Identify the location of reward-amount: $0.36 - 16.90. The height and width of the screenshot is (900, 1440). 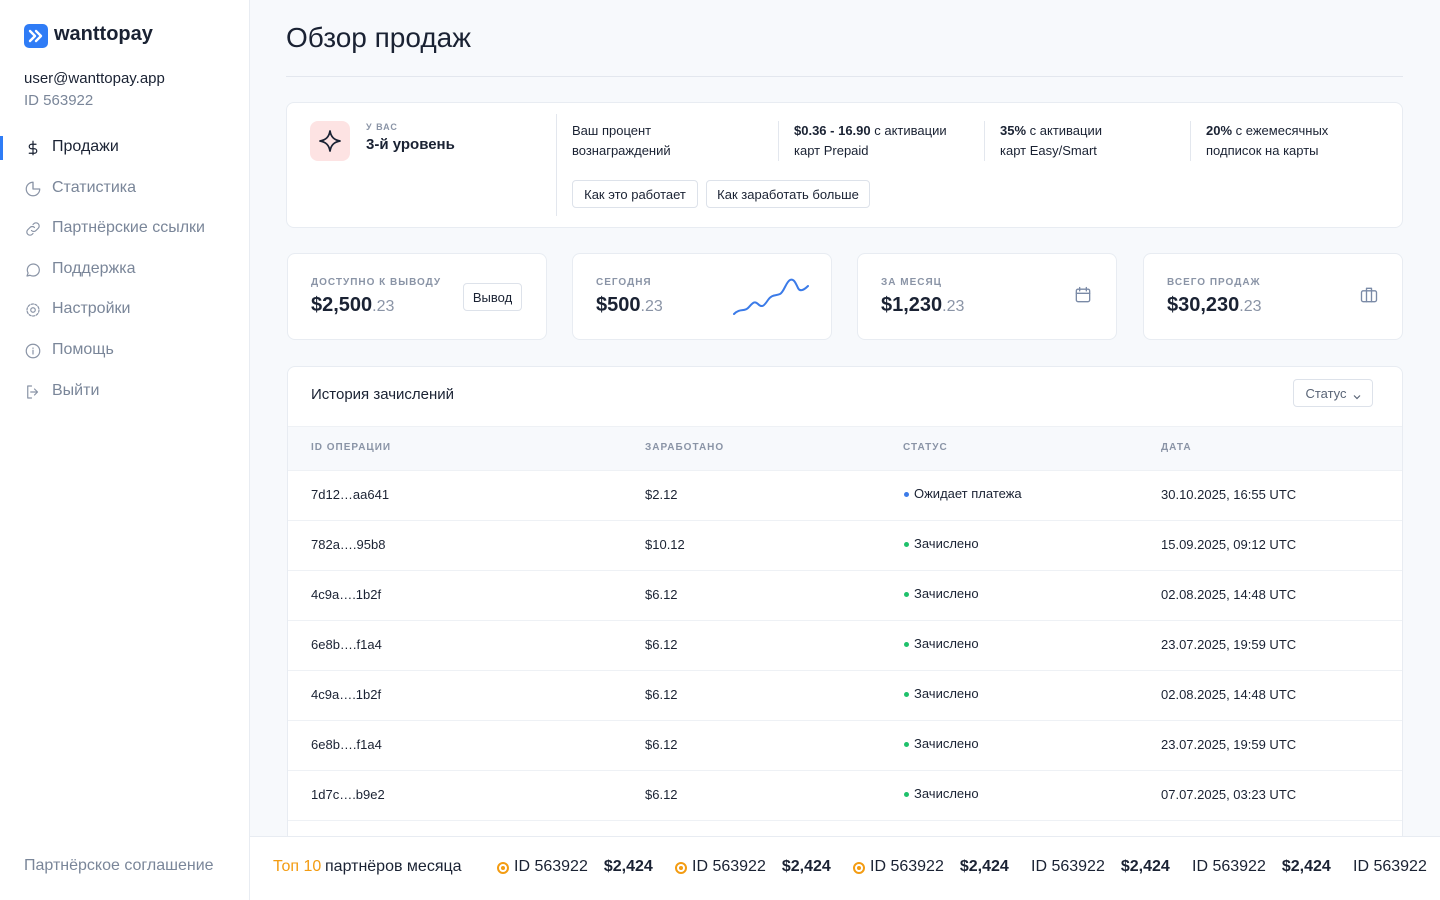
(832, 130).